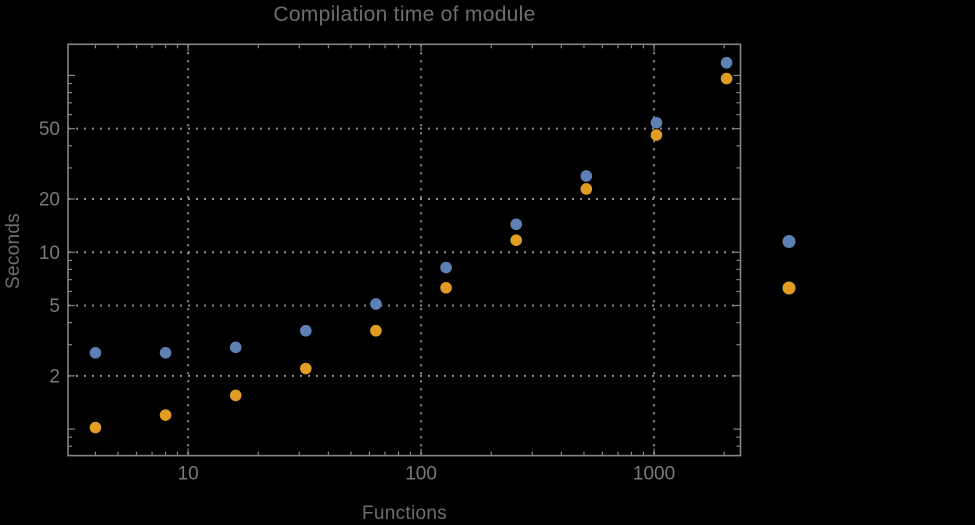 The height and width of the screenshot is (525, 975). Describe the element at coordinates (404, 513) in the screenshot. I see `x-axis-label: Functions` at that location.